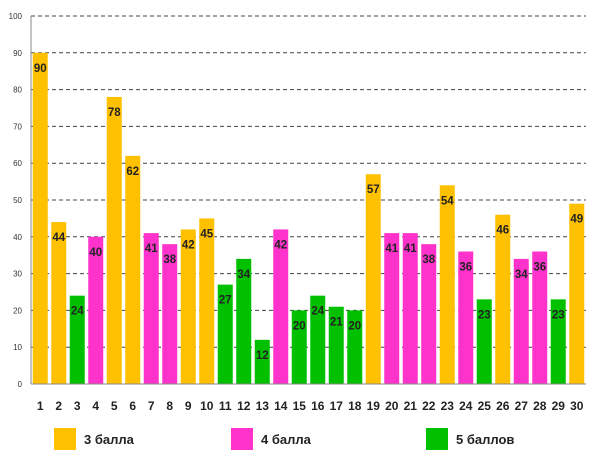 The image size is (596, 471). What do you see at coordinates (132, 406) in the screenshot?
I see `x-tick-label-6: 6` at bounding box center [132, 406].